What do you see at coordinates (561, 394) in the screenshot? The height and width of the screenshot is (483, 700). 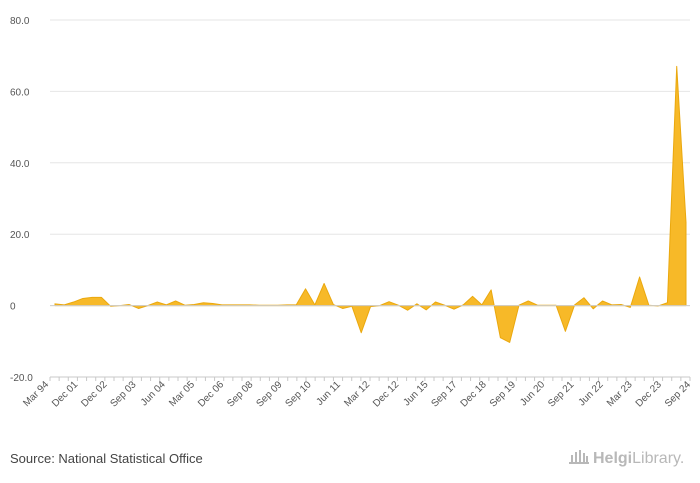 I see `x-tick-label: Sep 21` at bounding box center [561, 394].